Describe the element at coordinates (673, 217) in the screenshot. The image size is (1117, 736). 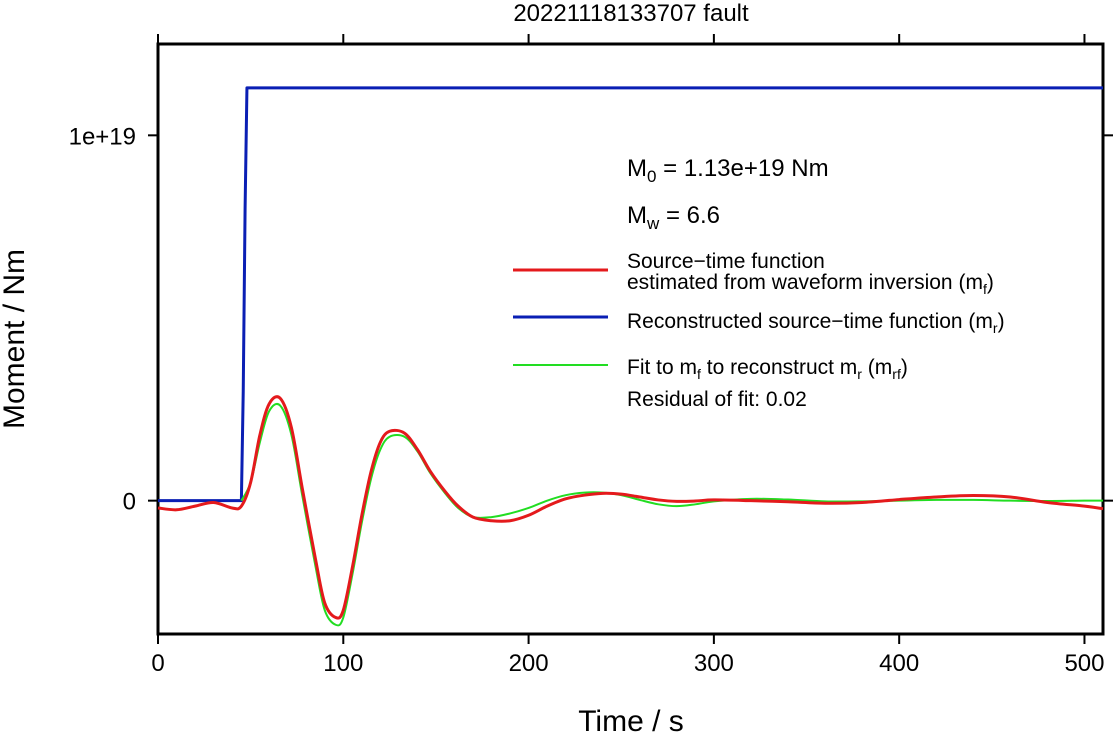
I see `mw-annotation: Mw = 6.6` at that location.